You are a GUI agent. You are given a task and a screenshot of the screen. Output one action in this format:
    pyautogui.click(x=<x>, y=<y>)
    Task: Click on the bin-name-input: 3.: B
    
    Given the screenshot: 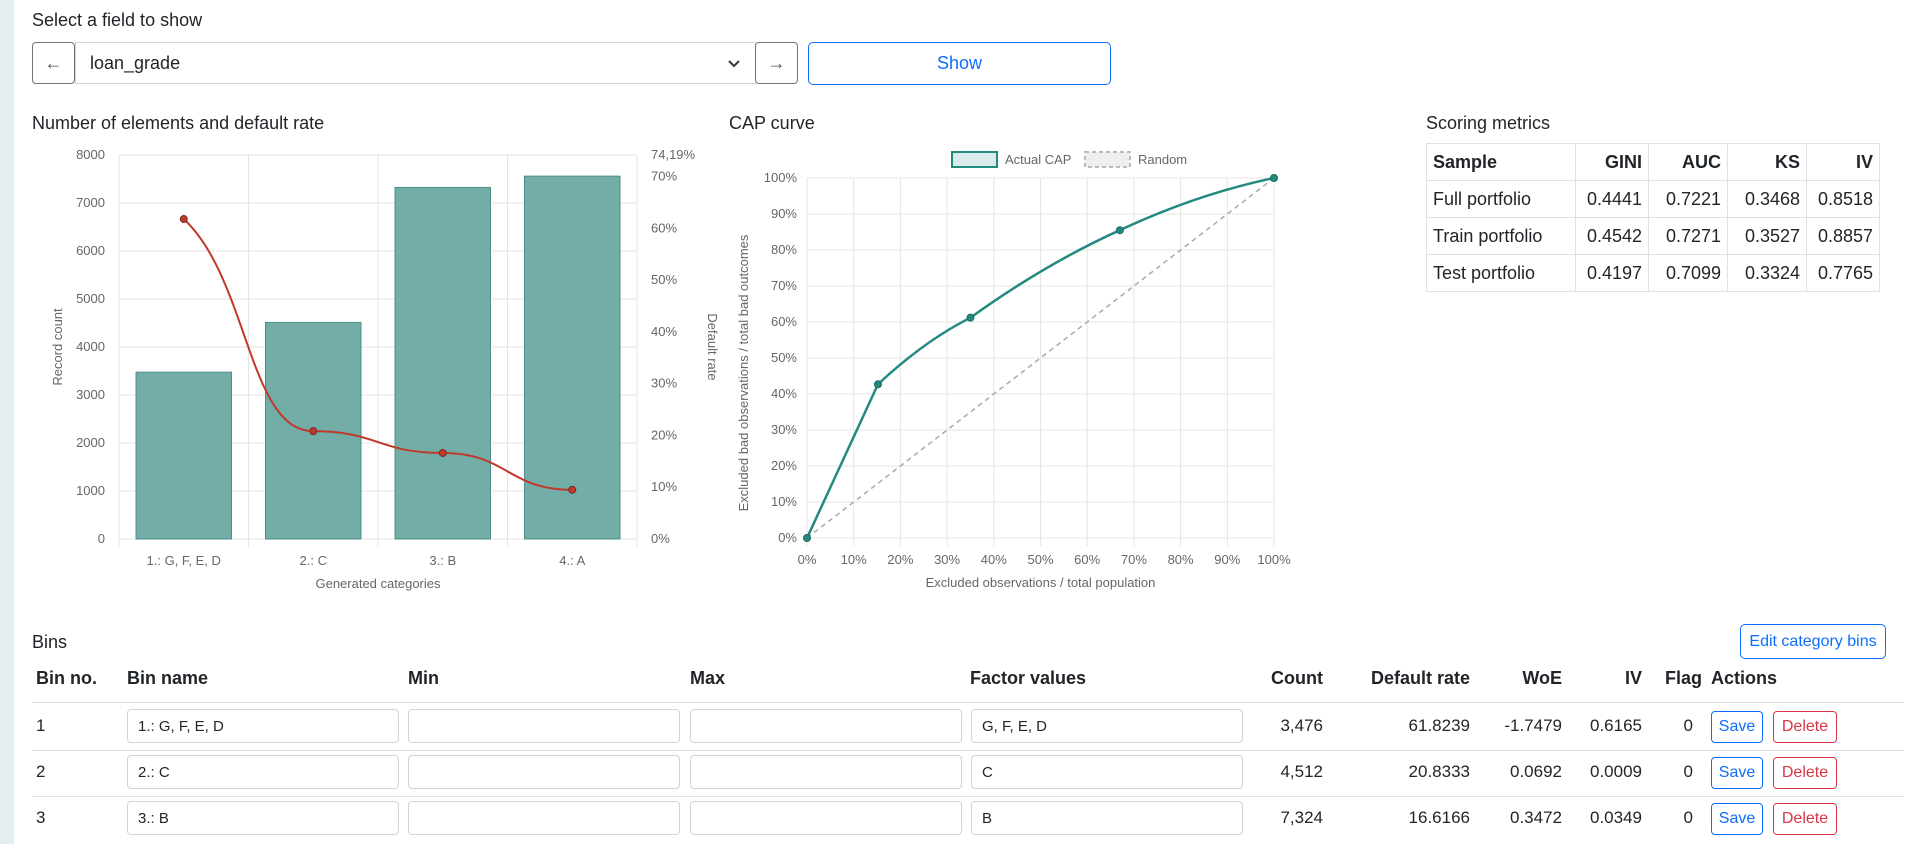 What is the action you would take?
    pyautogui.click(x=263, y=818)
    